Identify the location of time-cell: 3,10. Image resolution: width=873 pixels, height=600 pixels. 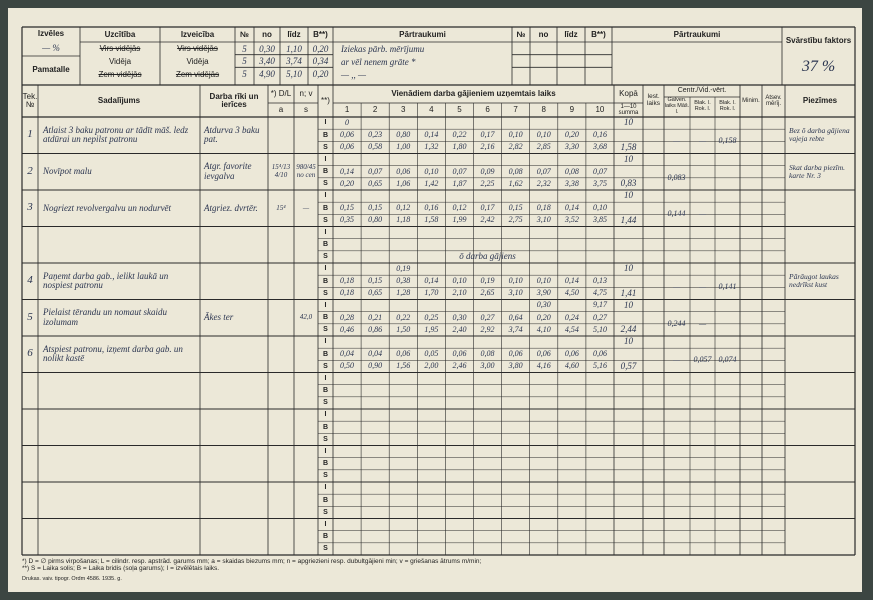
(515, 293).